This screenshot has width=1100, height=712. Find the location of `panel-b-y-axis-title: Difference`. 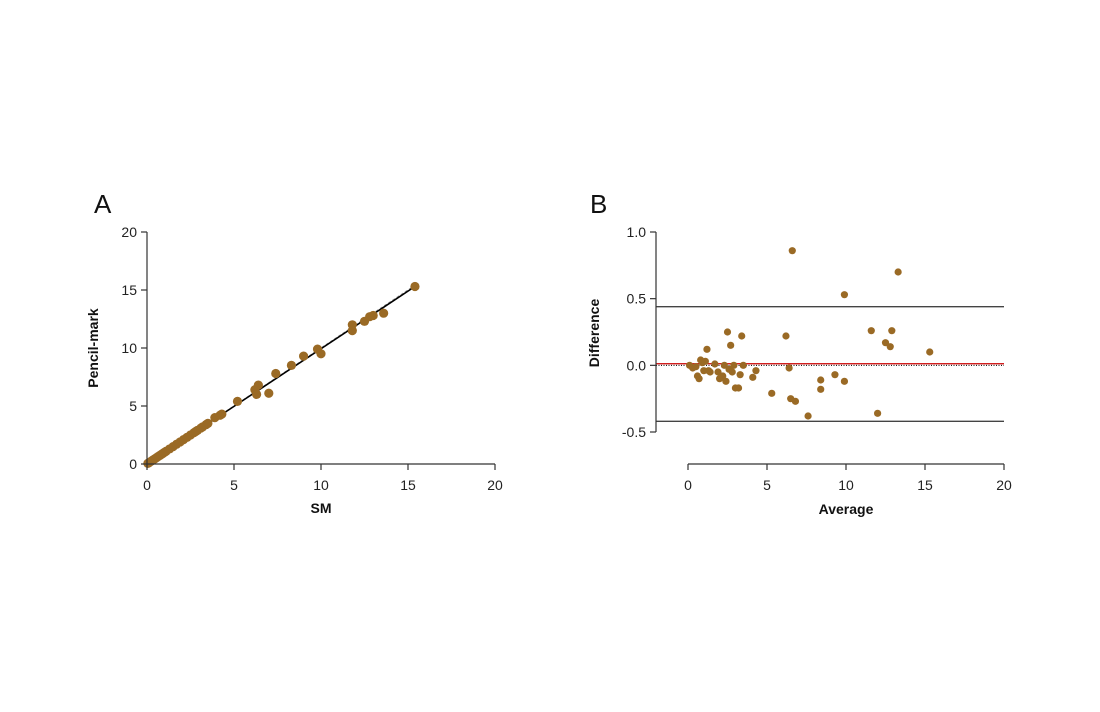

panel-b-y-axis-title: Difference is located at coordinates (594, 333).